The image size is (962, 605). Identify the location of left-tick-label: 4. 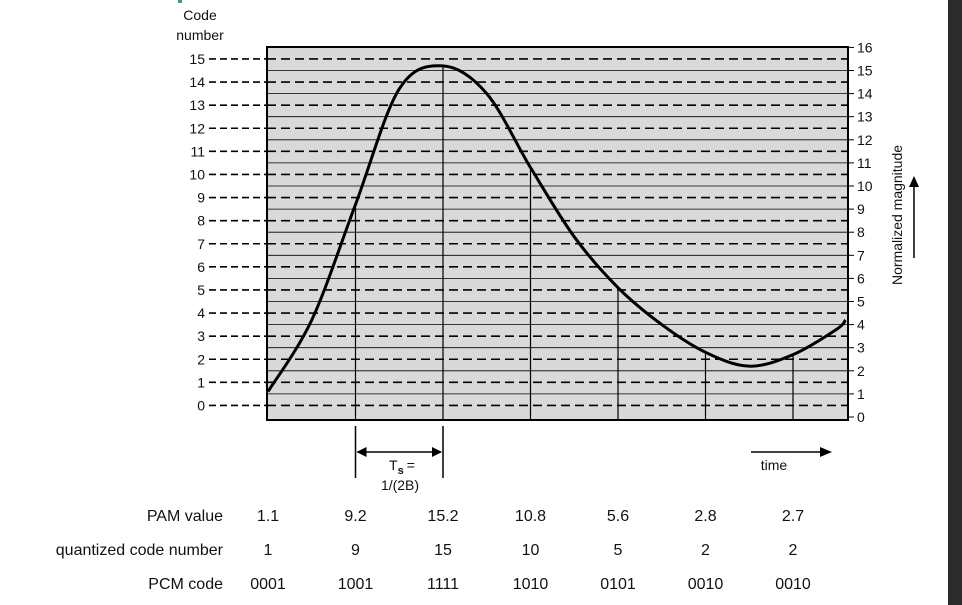
(201, 313).